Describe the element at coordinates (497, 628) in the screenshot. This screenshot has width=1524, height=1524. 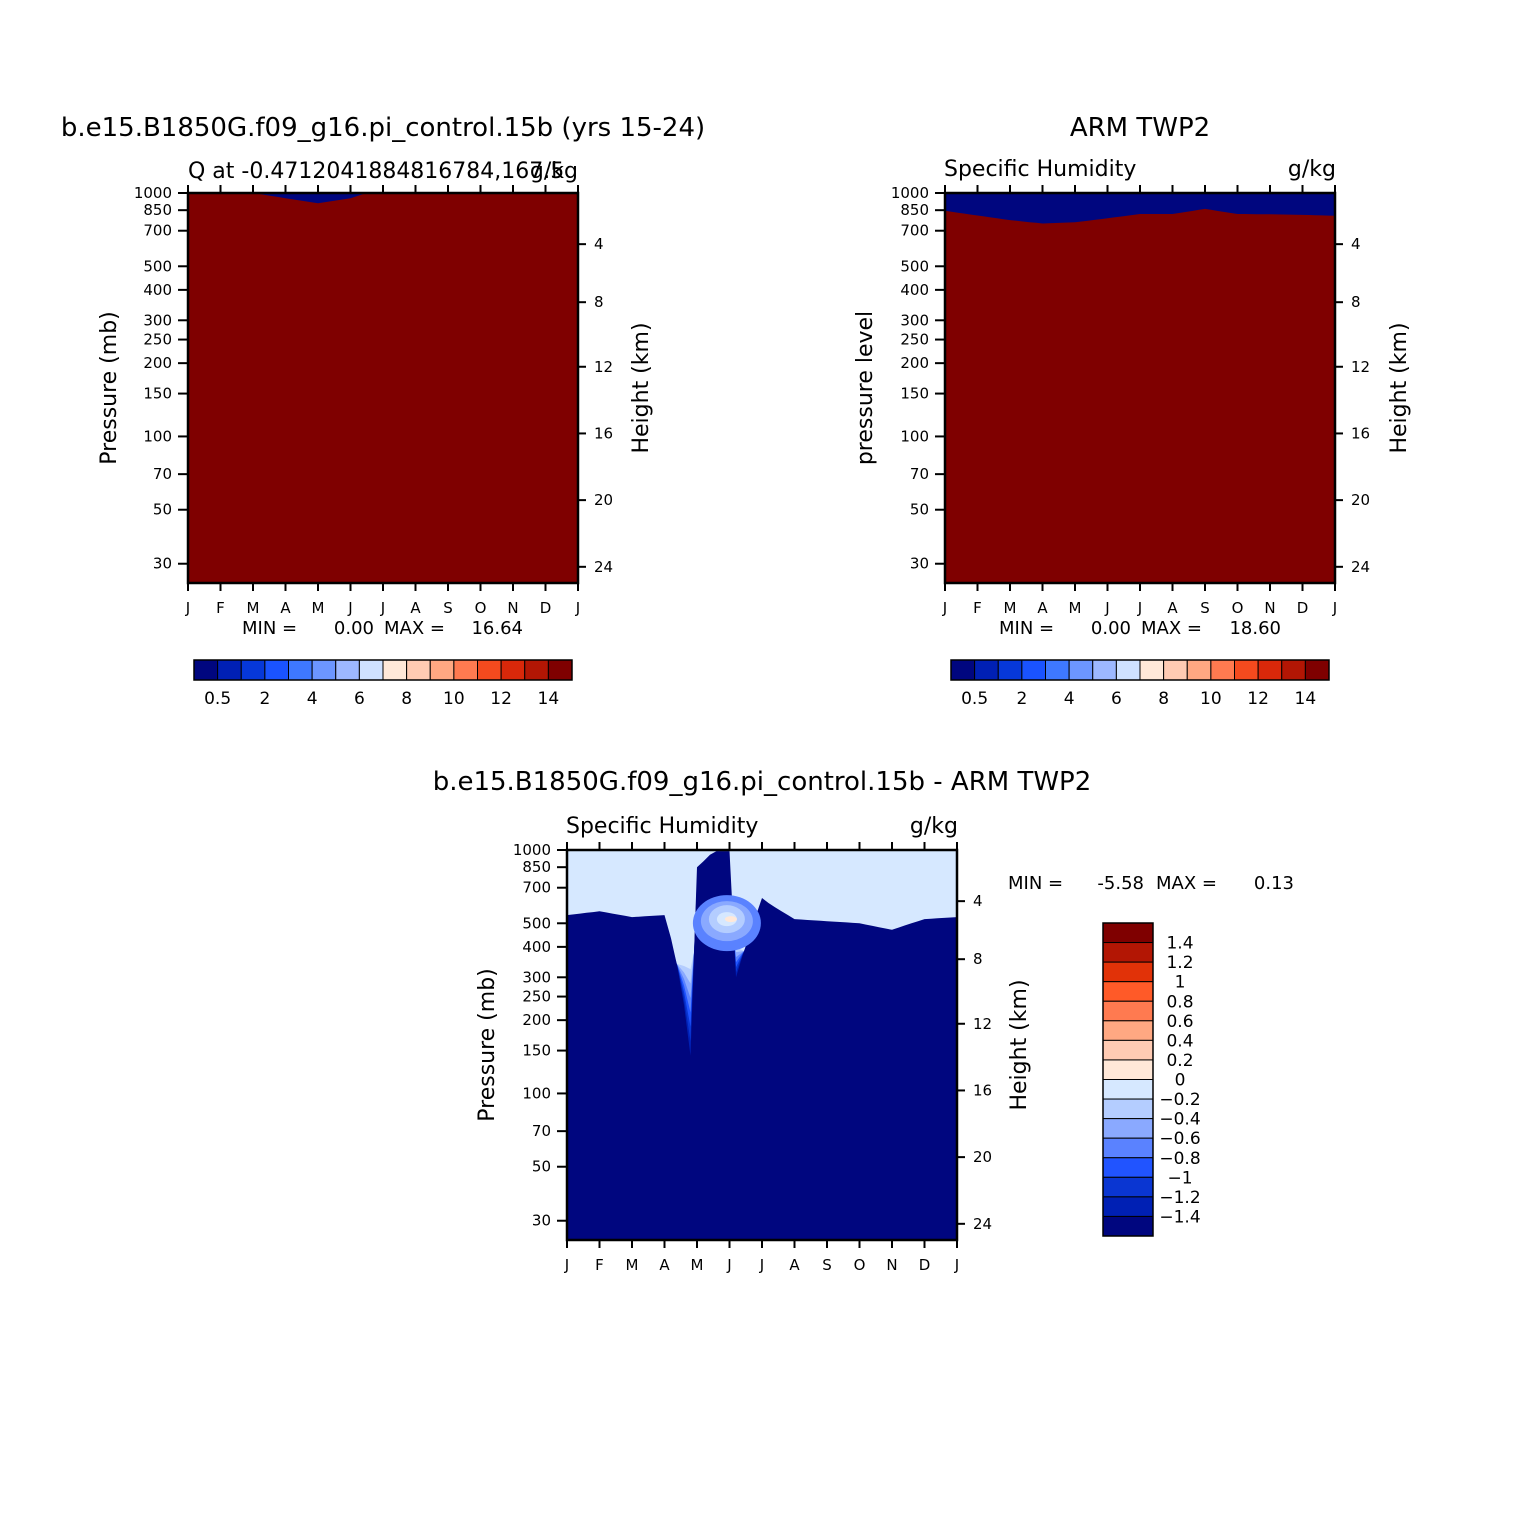
I see `panel-model-max-value: 16.64` at that location.